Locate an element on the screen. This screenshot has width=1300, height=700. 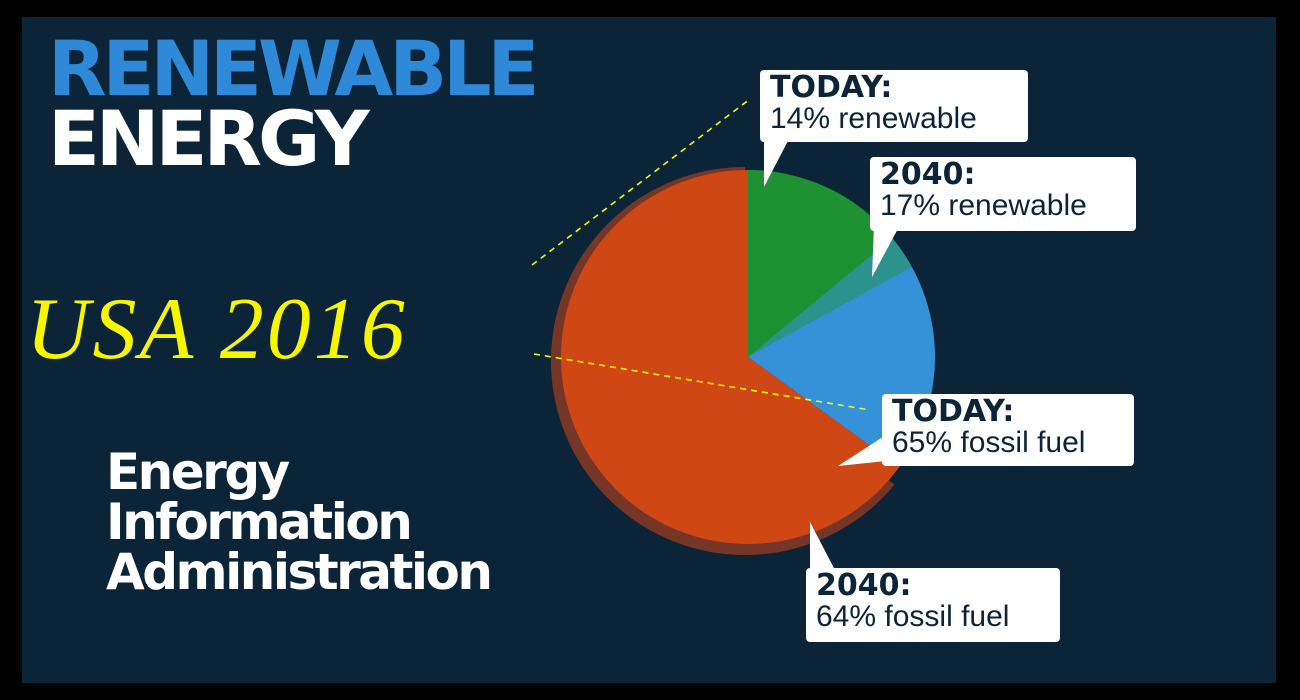
callout-today-fossil-pointer is located at coordinates (862, 450).